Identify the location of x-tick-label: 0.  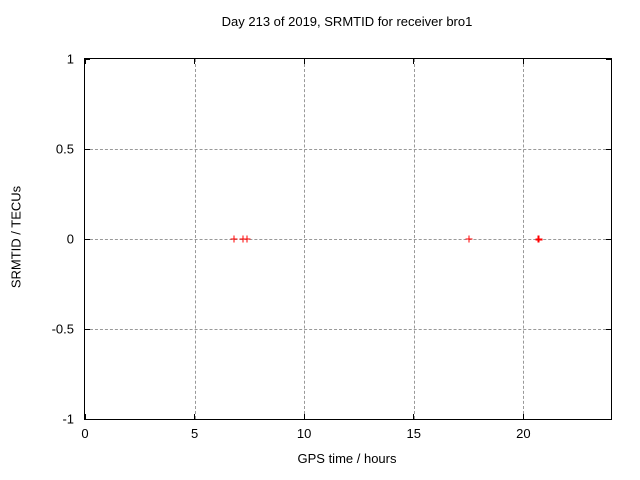
(85, 433).